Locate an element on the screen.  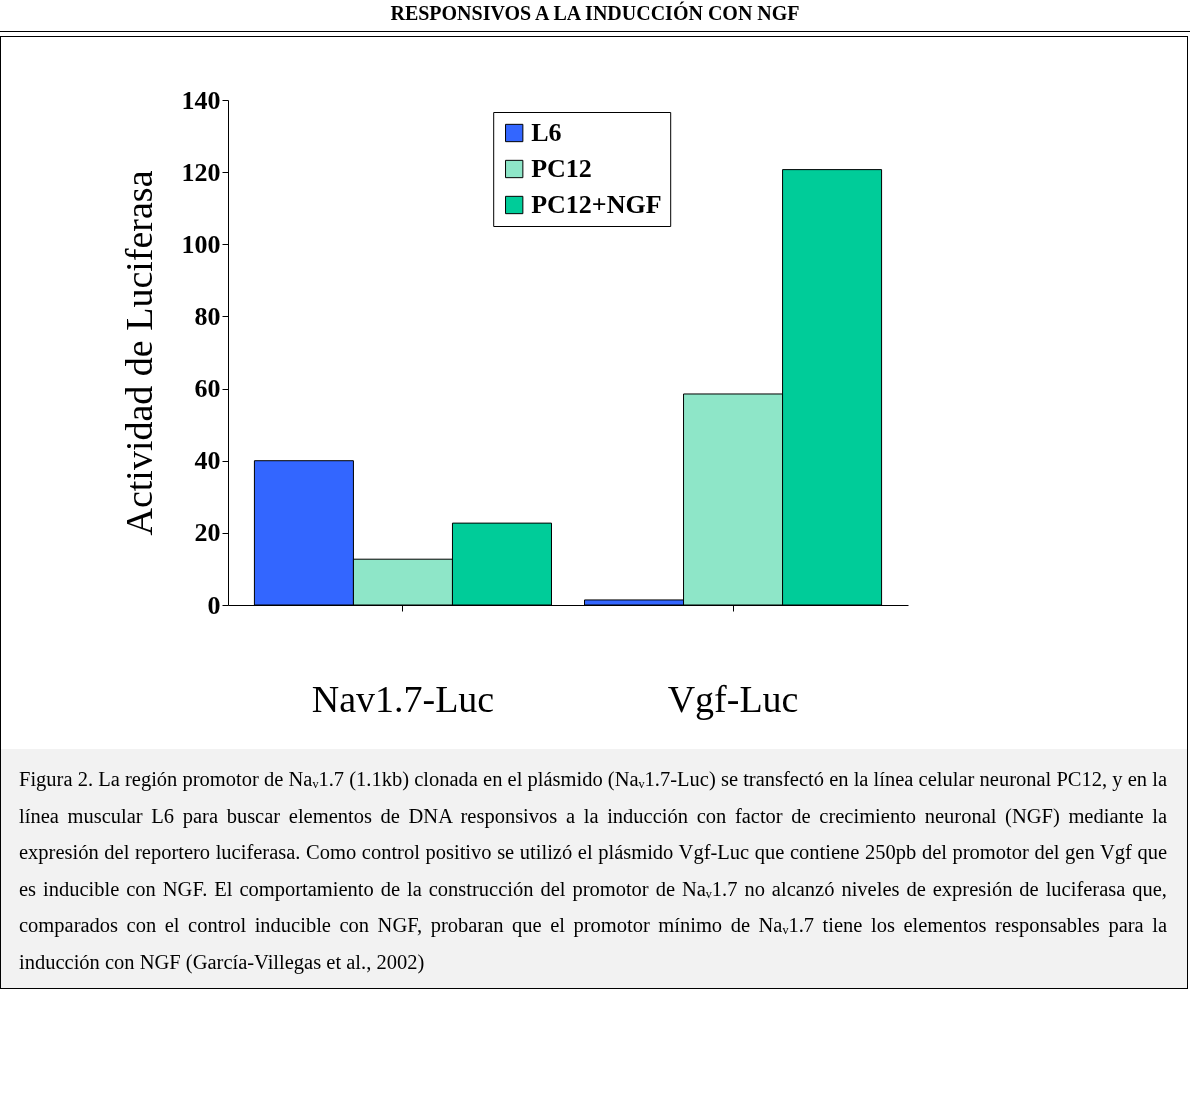
y-tick-label: 60 is located at coordinates (207, 389).